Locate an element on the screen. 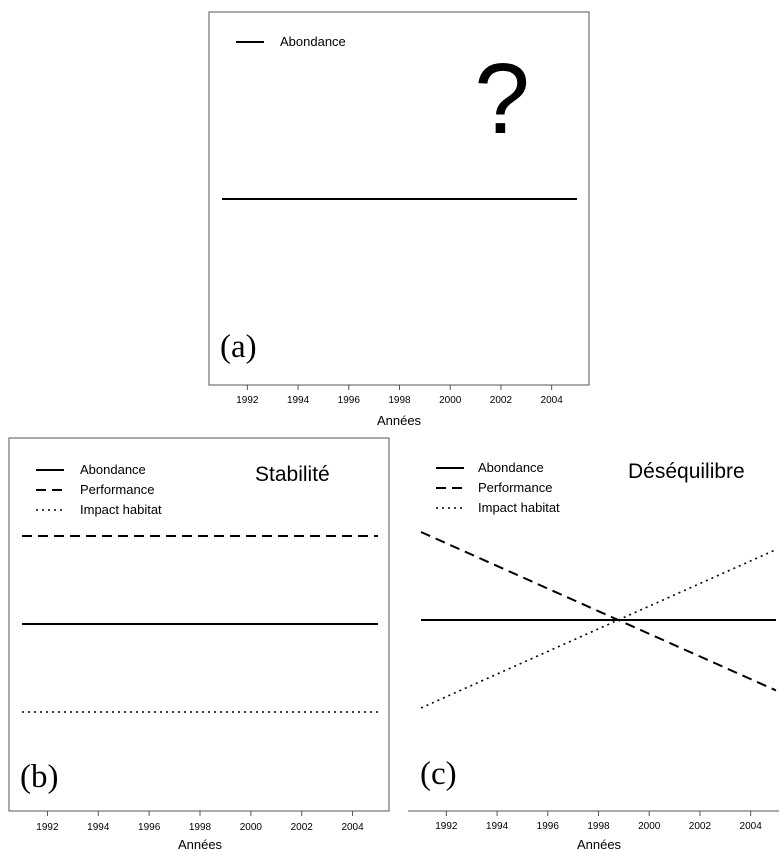 This screenshot has width=779, height=852. panel-c-xtick-label: 2002 is located at coordinates (700, 826).